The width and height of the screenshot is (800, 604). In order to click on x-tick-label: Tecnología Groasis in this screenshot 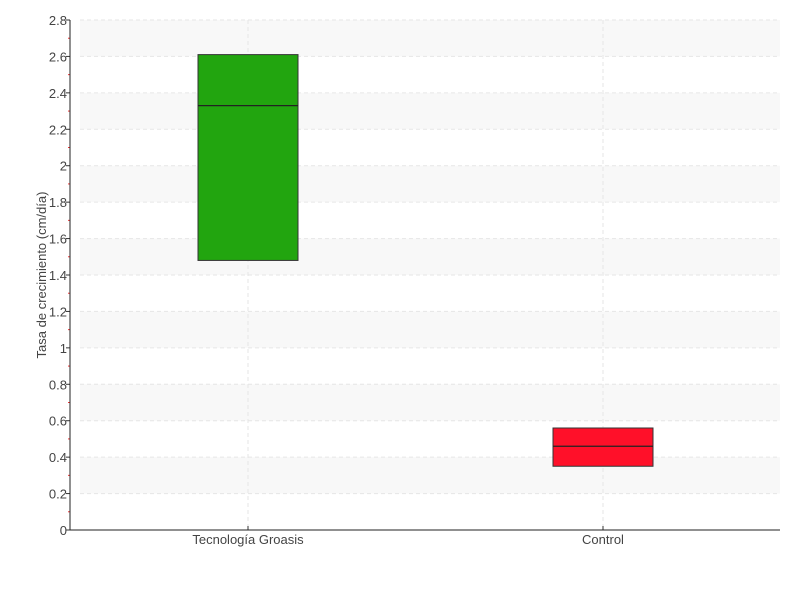, I will do `click(248, 539)`.